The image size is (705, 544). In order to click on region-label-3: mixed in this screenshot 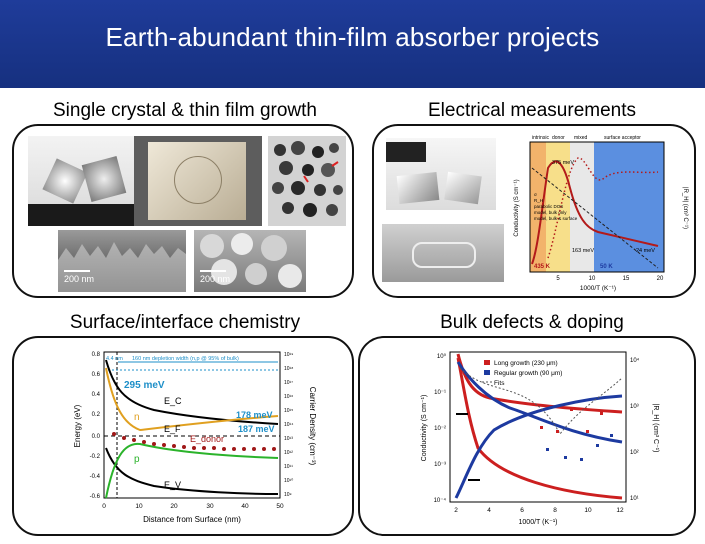, I will do `click(581, 138)`.